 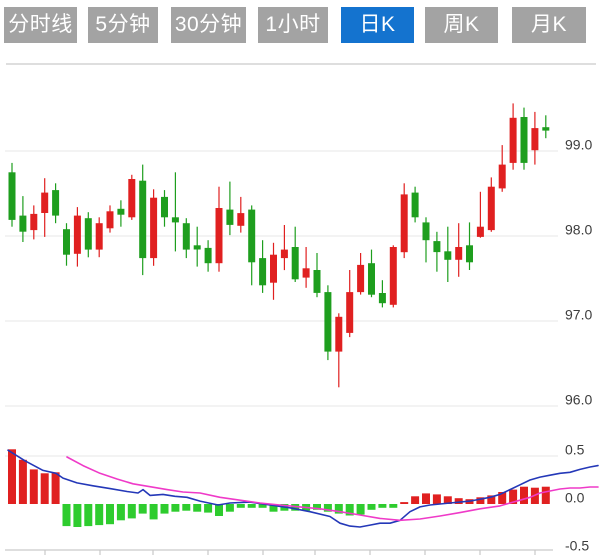 What do you see at coordinates (293, 25) in the screenshot?
I see `tab-1hour: 1小时` at bounding box center [293, 25].